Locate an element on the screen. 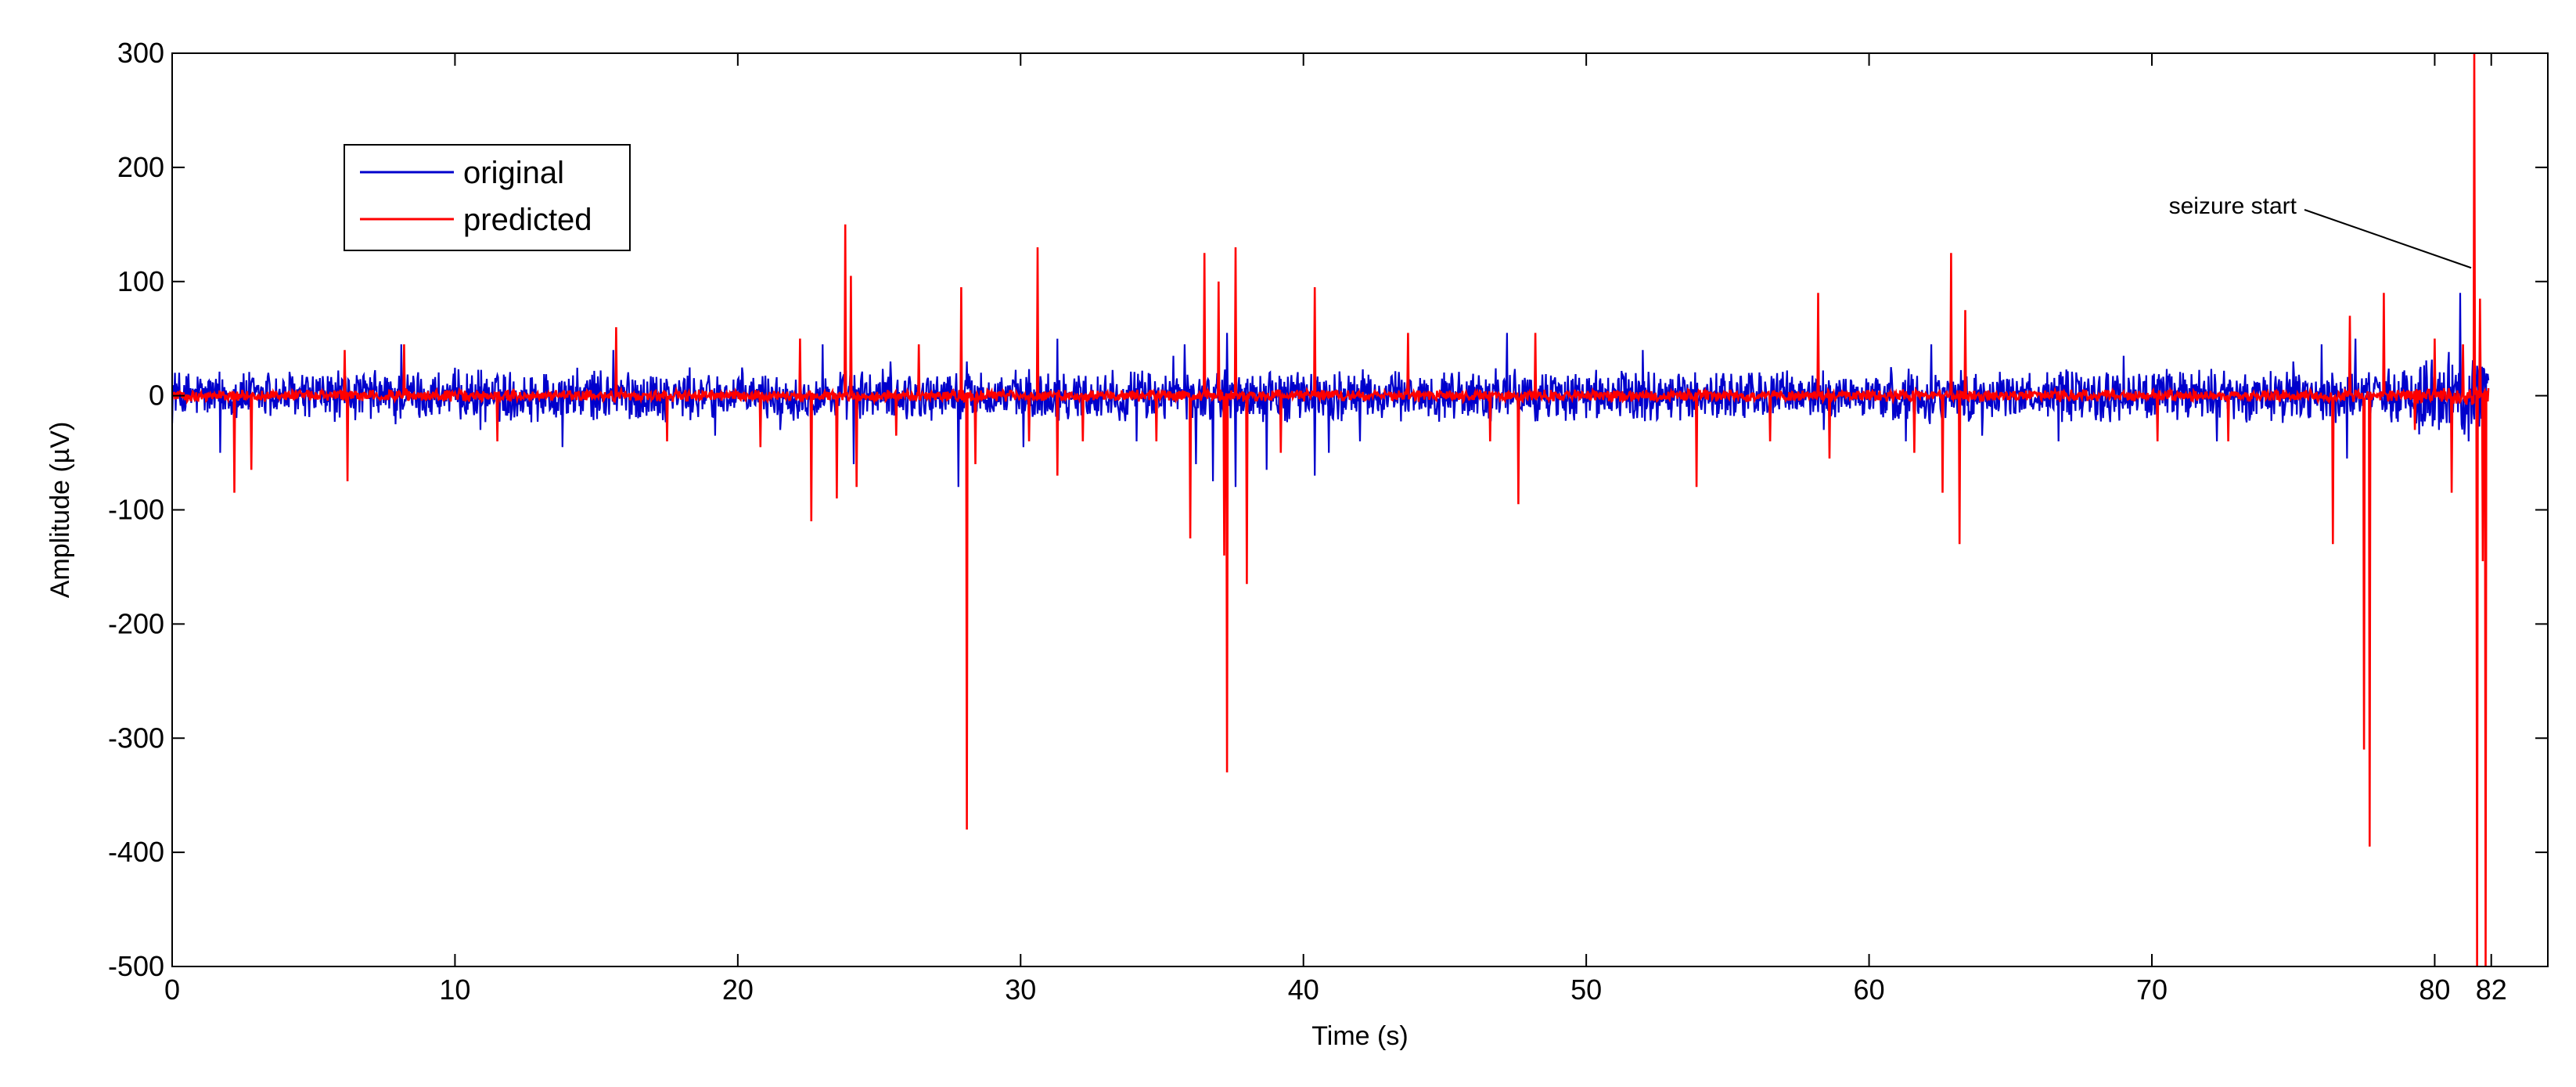  y-tick-label: 0 is located at coordinates (157, 396).